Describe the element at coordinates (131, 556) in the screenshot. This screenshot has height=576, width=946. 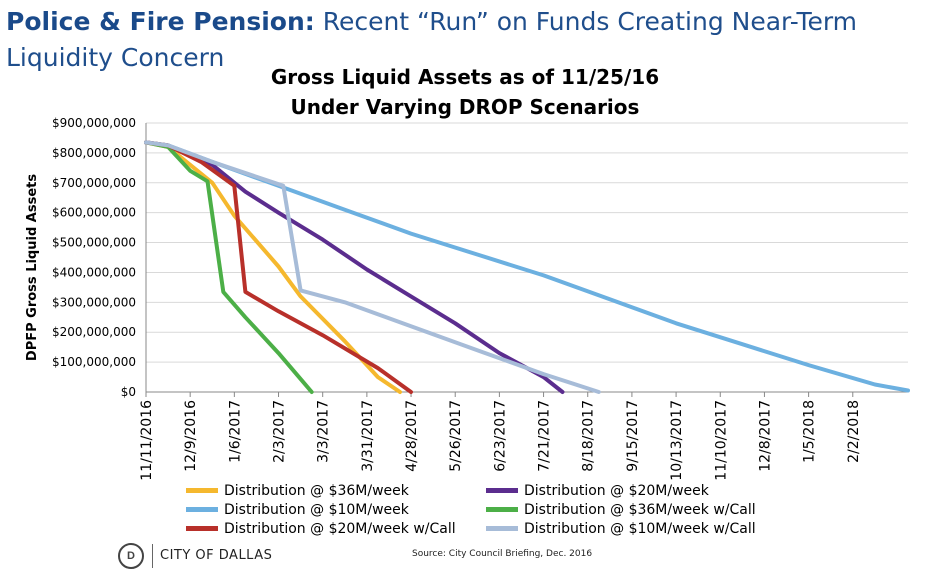
I see `city-logo-icon: D` at that location.